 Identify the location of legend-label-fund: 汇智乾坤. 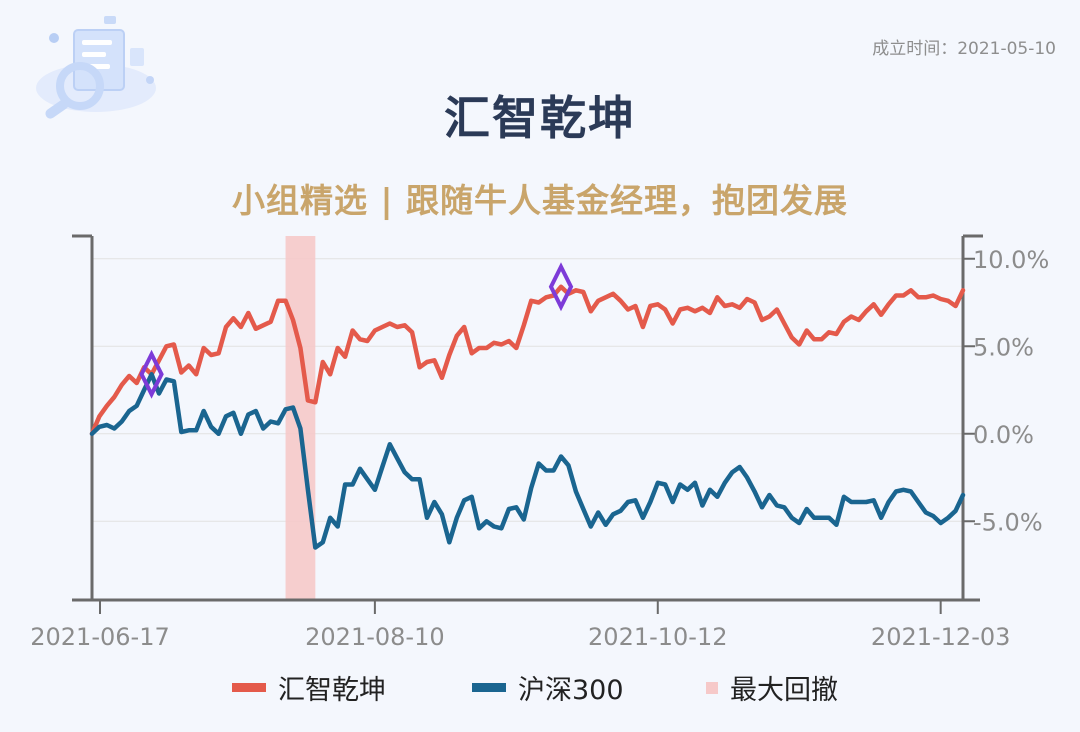
(332, 690).